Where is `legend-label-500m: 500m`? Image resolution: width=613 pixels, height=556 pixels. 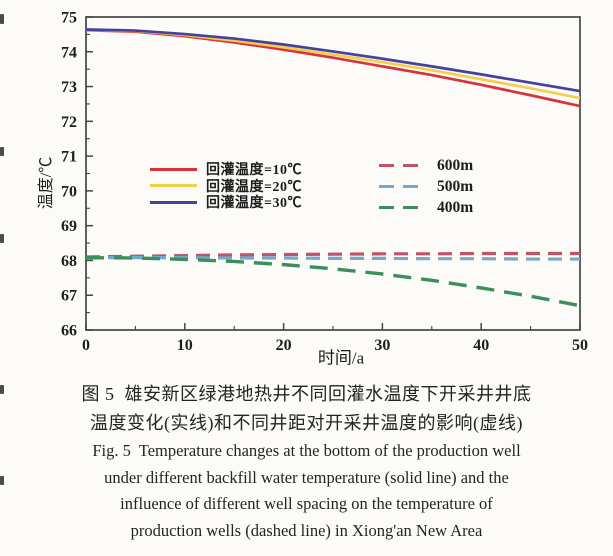 legend-label-500m: 500m is located at coordinates (455, 186).